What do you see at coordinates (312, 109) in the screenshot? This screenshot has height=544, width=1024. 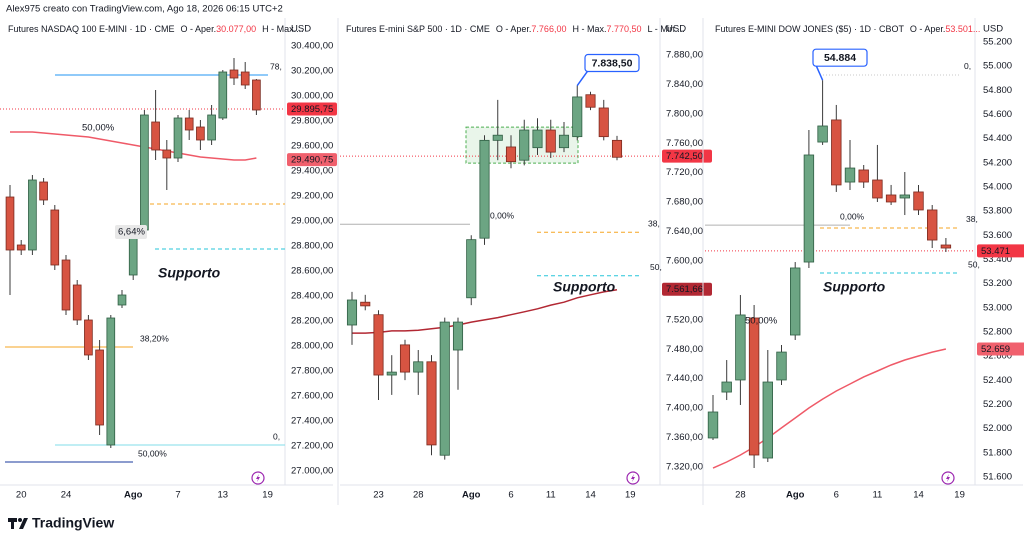 I see `price-label: 29.895,75` at bounding box center [312, 109].